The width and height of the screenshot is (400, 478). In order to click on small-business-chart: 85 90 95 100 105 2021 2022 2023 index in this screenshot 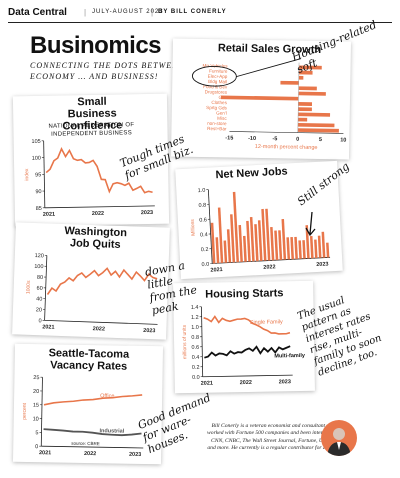, I will do `click(89, 178)`.